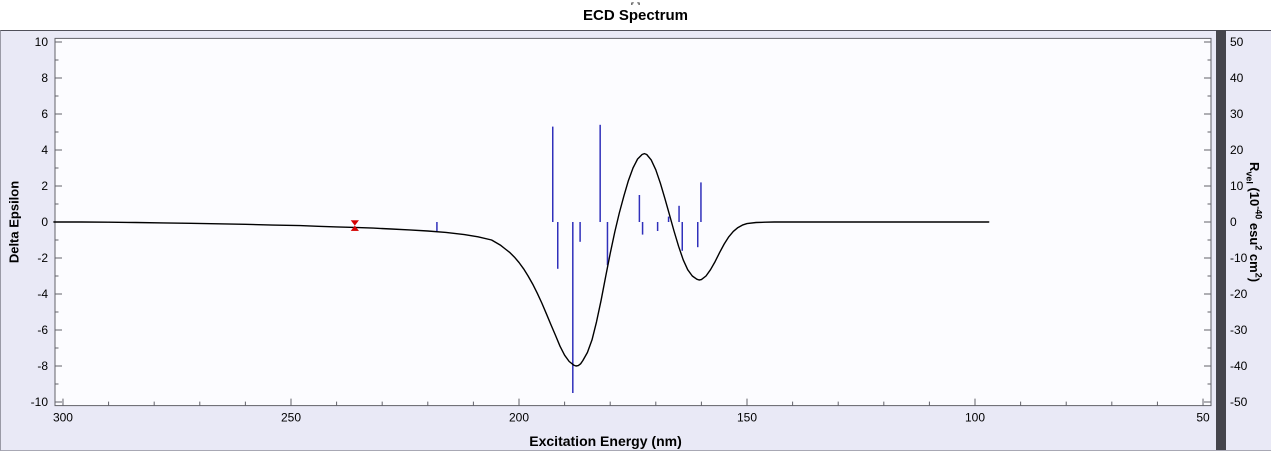 The image size is (1271, 457). What do you see at coordinates (42, 294) in the screenshot?
I see `tick-label: -4` at bounding box center [42, 294].